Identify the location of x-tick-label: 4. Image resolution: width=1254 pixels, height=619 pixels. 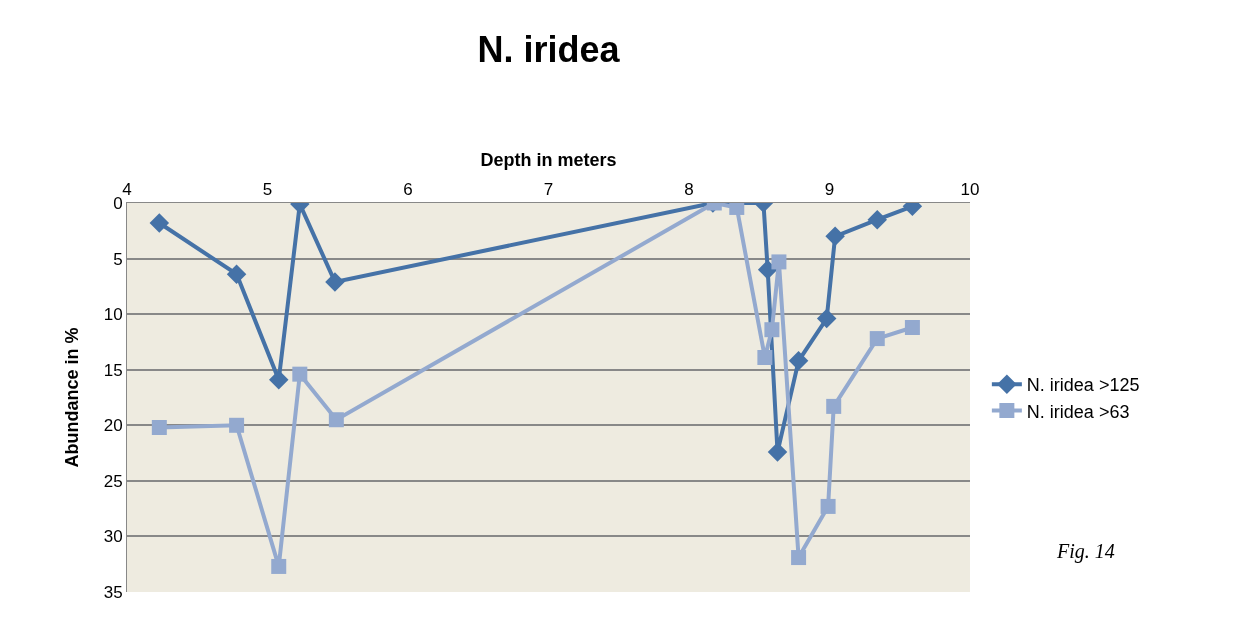
(127, 190).